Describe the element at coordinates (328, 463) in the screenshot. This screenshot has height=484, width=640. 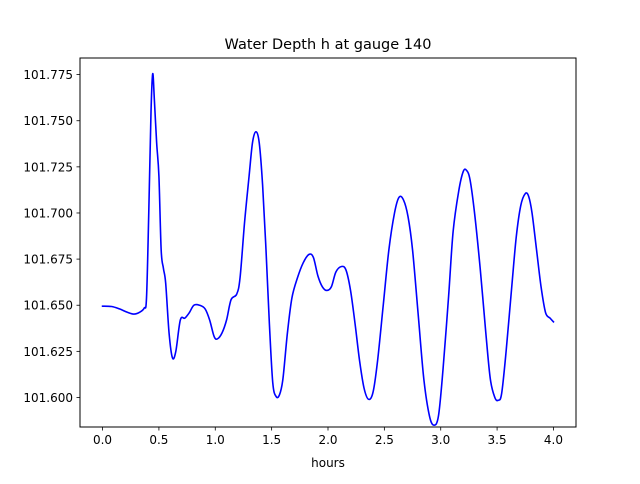
I see `x-axis-label: hours` at that location.